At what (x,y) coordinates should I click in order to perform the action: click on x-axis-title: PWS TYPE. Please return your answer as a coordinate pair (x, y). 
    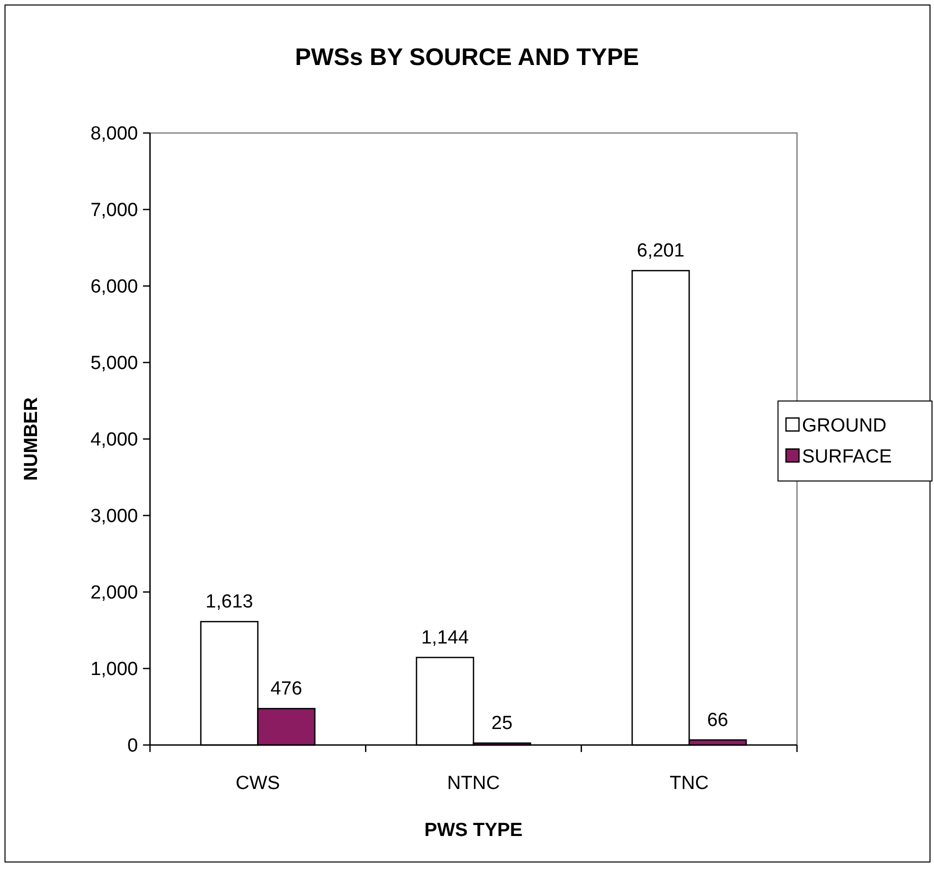
    Looking at the image, I should click on (473, 830).